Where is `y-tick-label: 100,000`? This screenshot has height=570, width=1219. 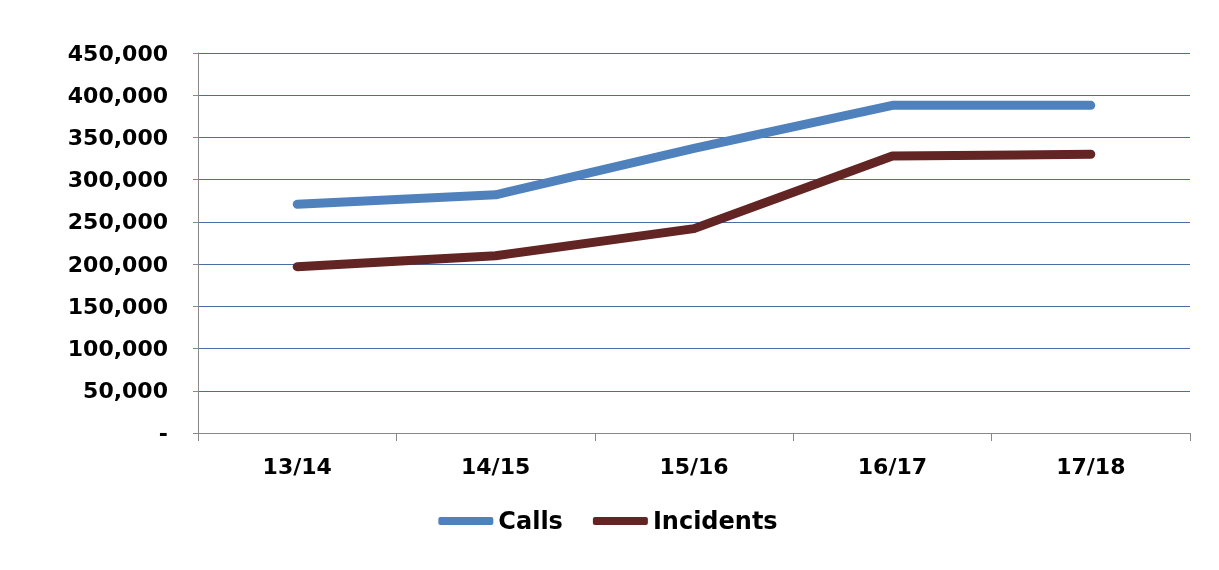 y-tick-label: 100,000 is located at coordinates (117, 349).